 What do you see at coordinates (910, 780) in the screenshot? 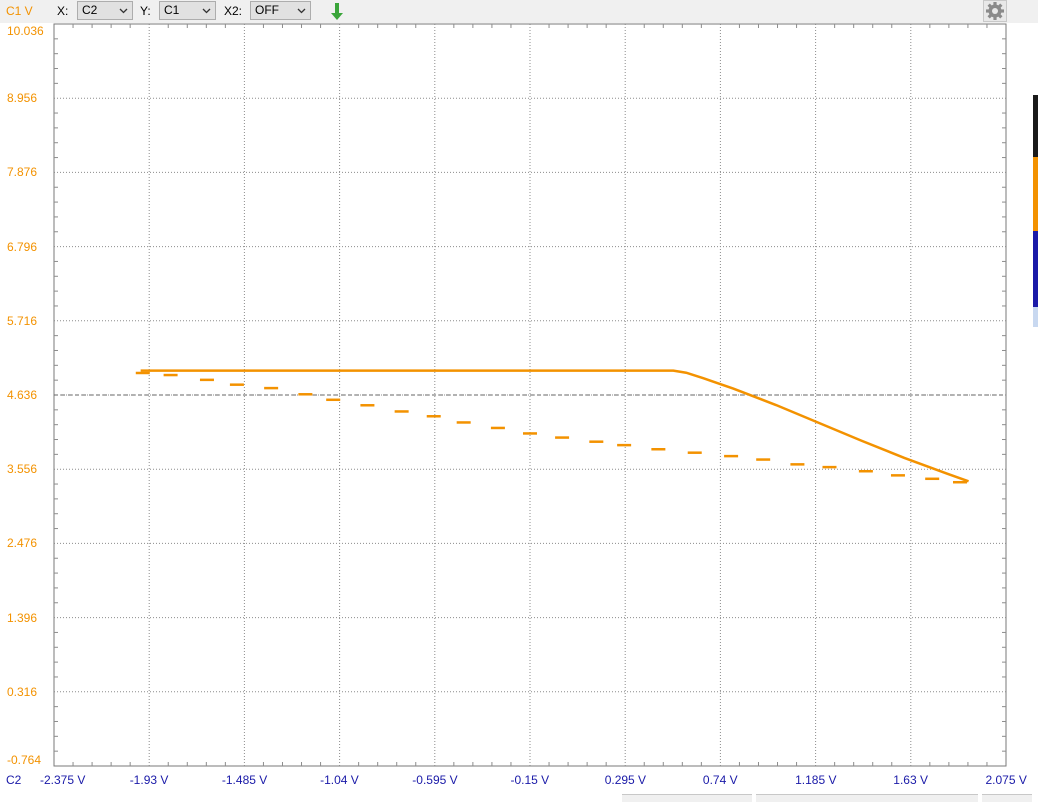
I see `x-tick-label: 1.63 V` at bounding box center [910, 780].